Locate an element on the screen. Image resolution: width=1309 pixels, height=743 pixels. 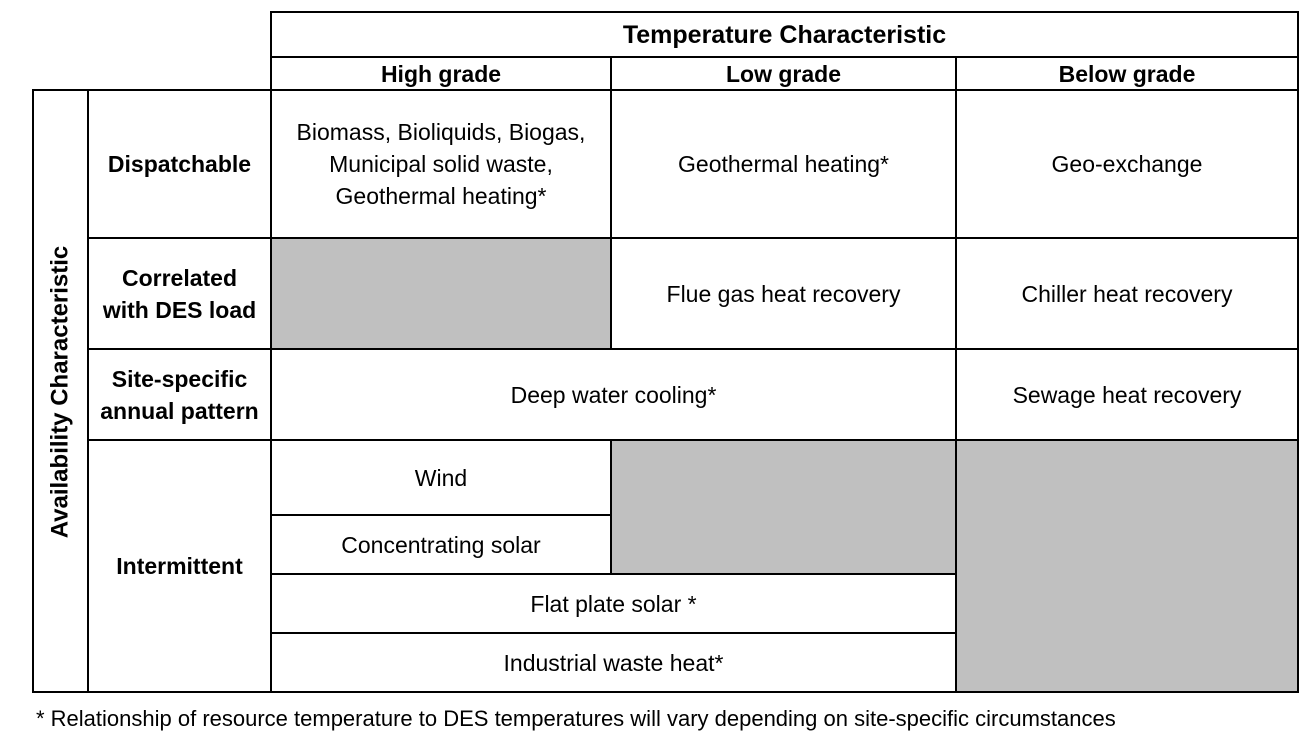
header-low-grade: Low grade is located at coordinates (783, 73).